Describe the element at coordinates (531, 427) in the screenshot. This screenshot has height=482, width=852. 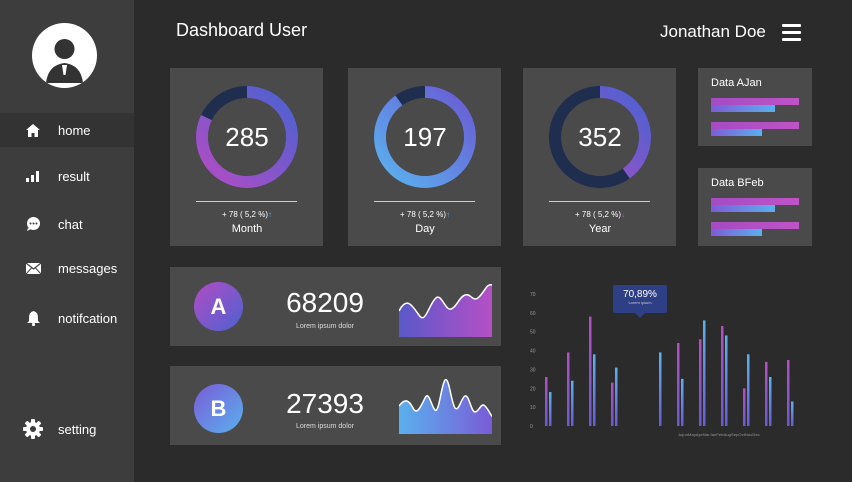
I see `y-tick-label: 0` at that location.